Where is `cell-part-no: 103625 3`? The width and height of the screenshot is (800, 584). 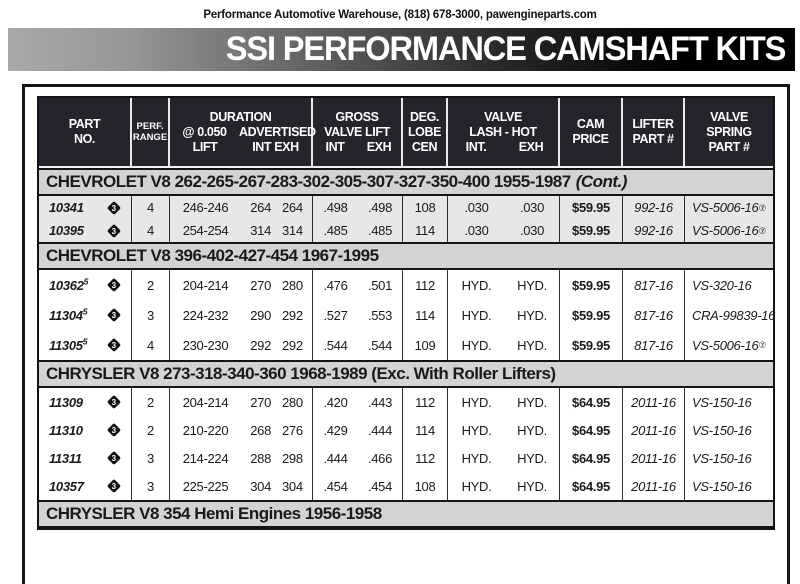 cell-part-no: 103625 3 is located at coordinates (85, 285).